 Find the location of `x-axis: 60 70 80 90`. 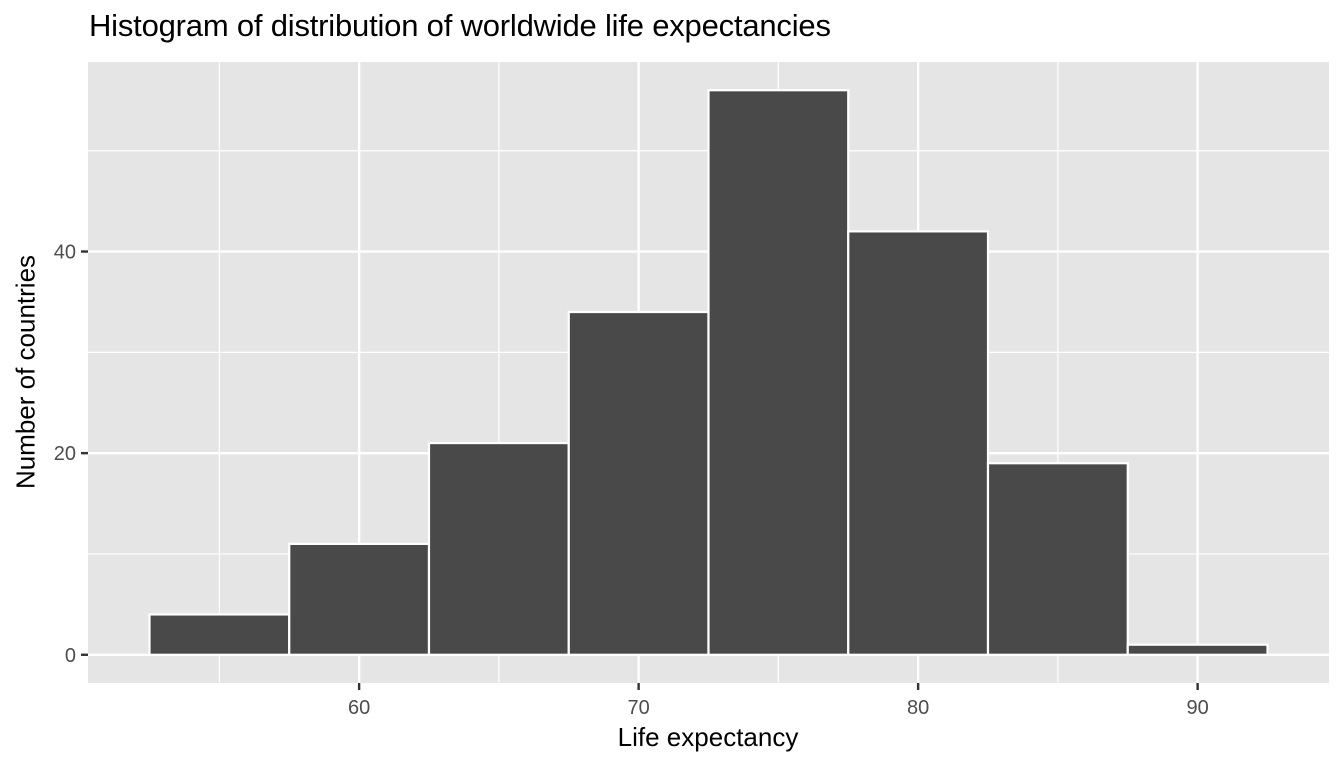

x-axis: 60 70 80 90 is located at coordinates (778, 701).